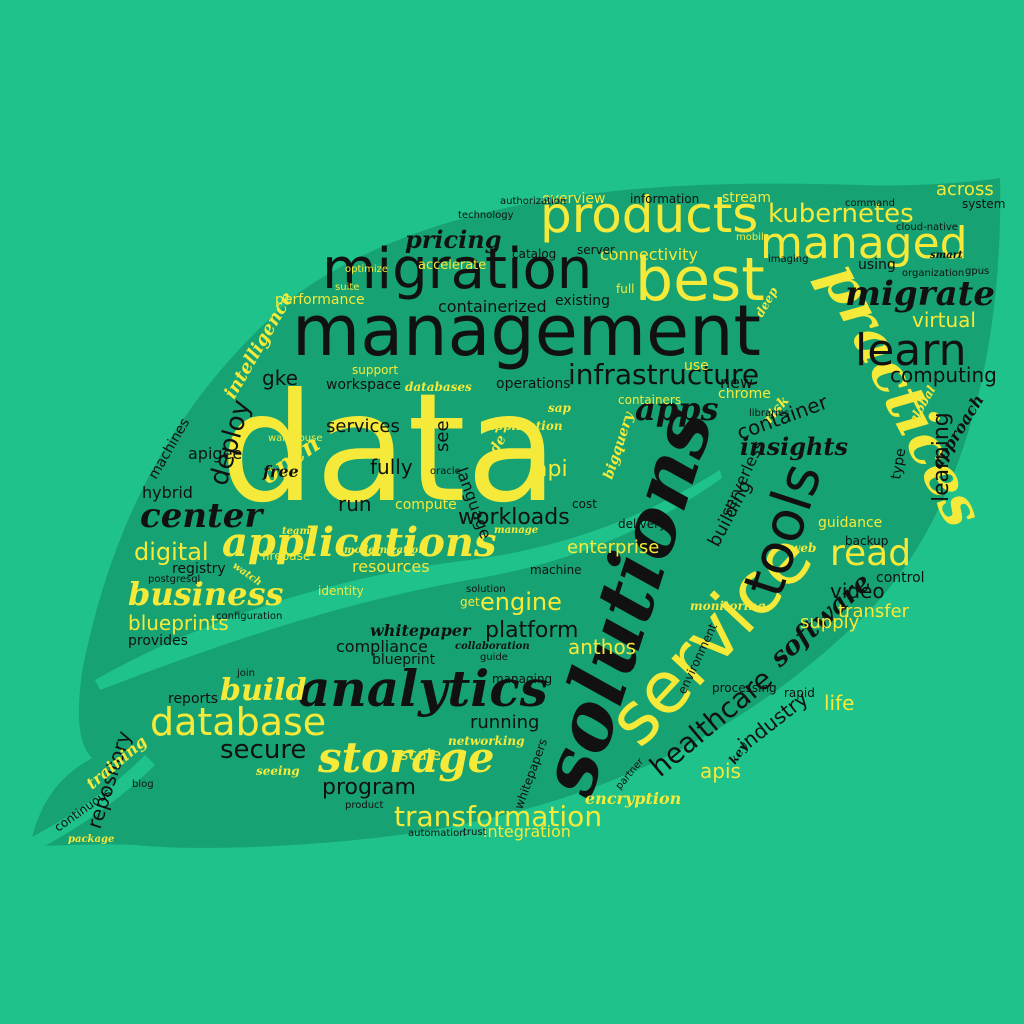 This screenshot has width=1024, height=1024. What do you see at coordinates (426, 505) in the screenshot?
I see `word: compute` at bounding box center [426, 505].